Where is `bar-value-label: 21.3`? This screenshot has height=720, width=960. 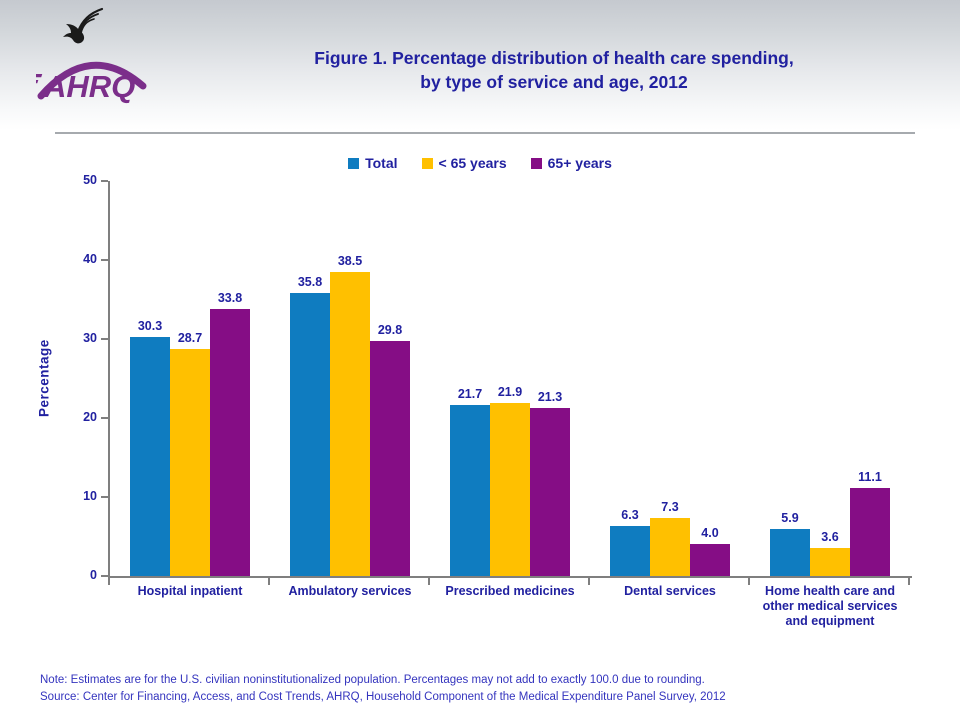 bar-value-label: 21.3 is located at coordinates (550, 396).